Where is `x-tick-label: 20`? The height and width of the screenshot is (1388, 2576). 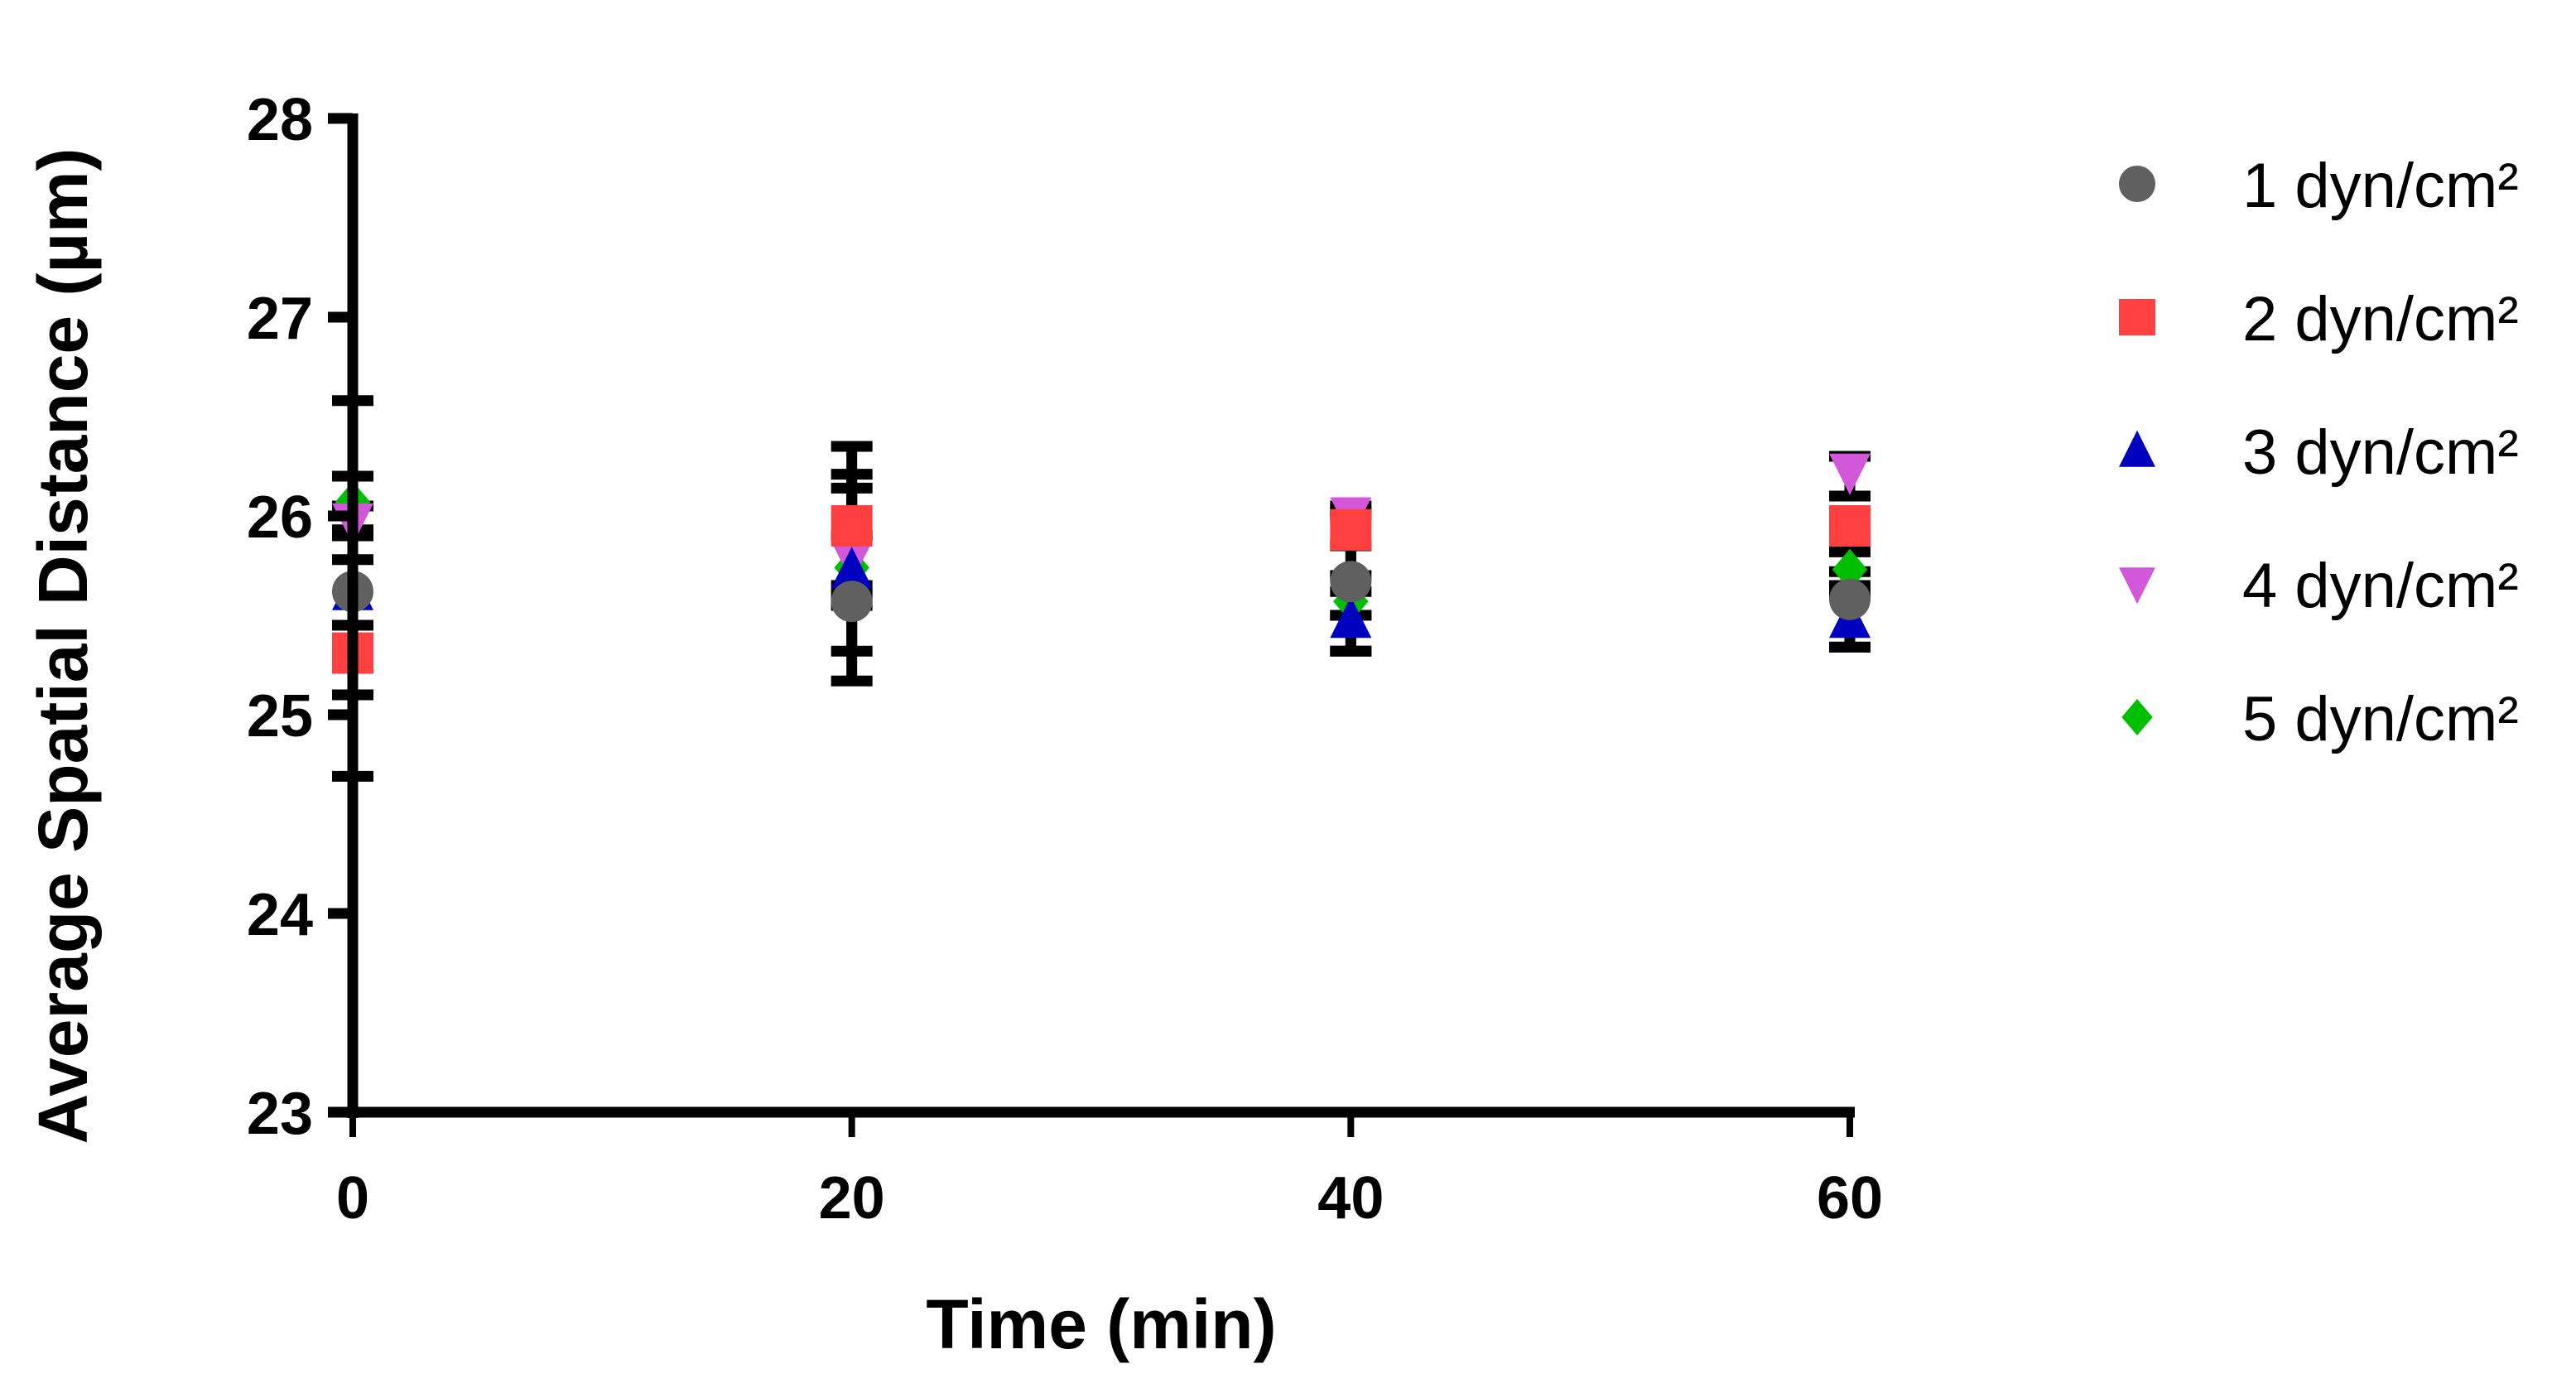 x-tick-label: 20 is located at coordinates (852, 1198).